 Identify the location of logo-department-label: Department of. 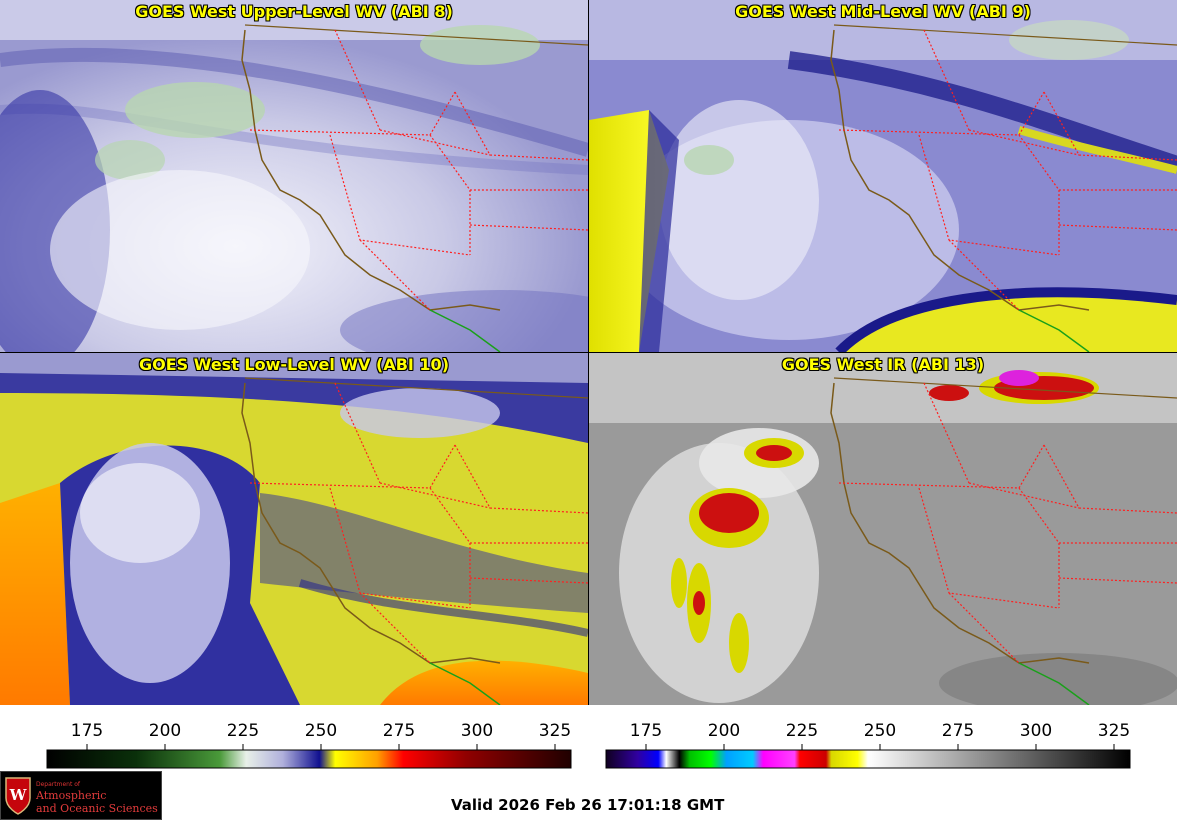
(58, 784).